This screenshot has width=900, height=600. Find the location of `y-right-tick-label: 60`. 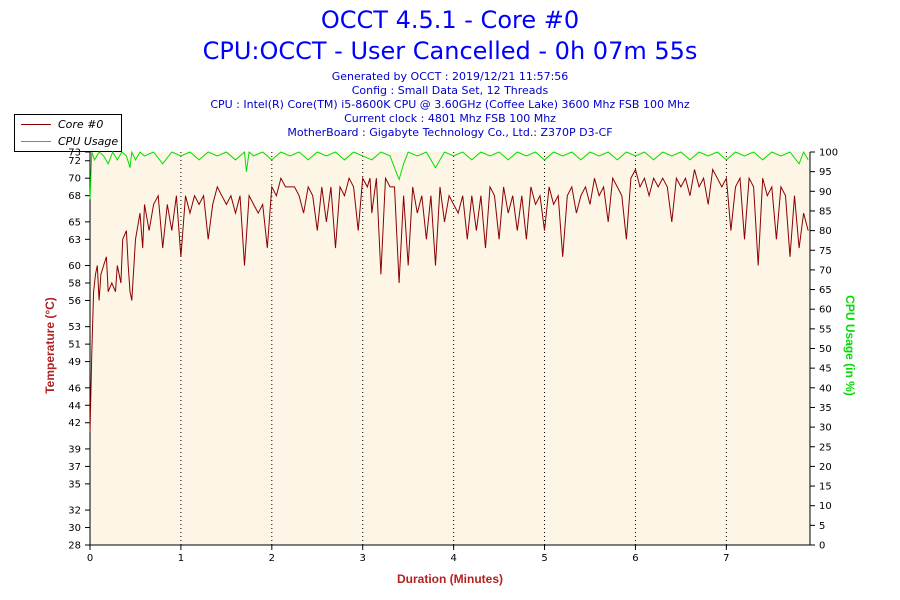

y-right-tick-label: 60 is located at coordinates (825, 310).